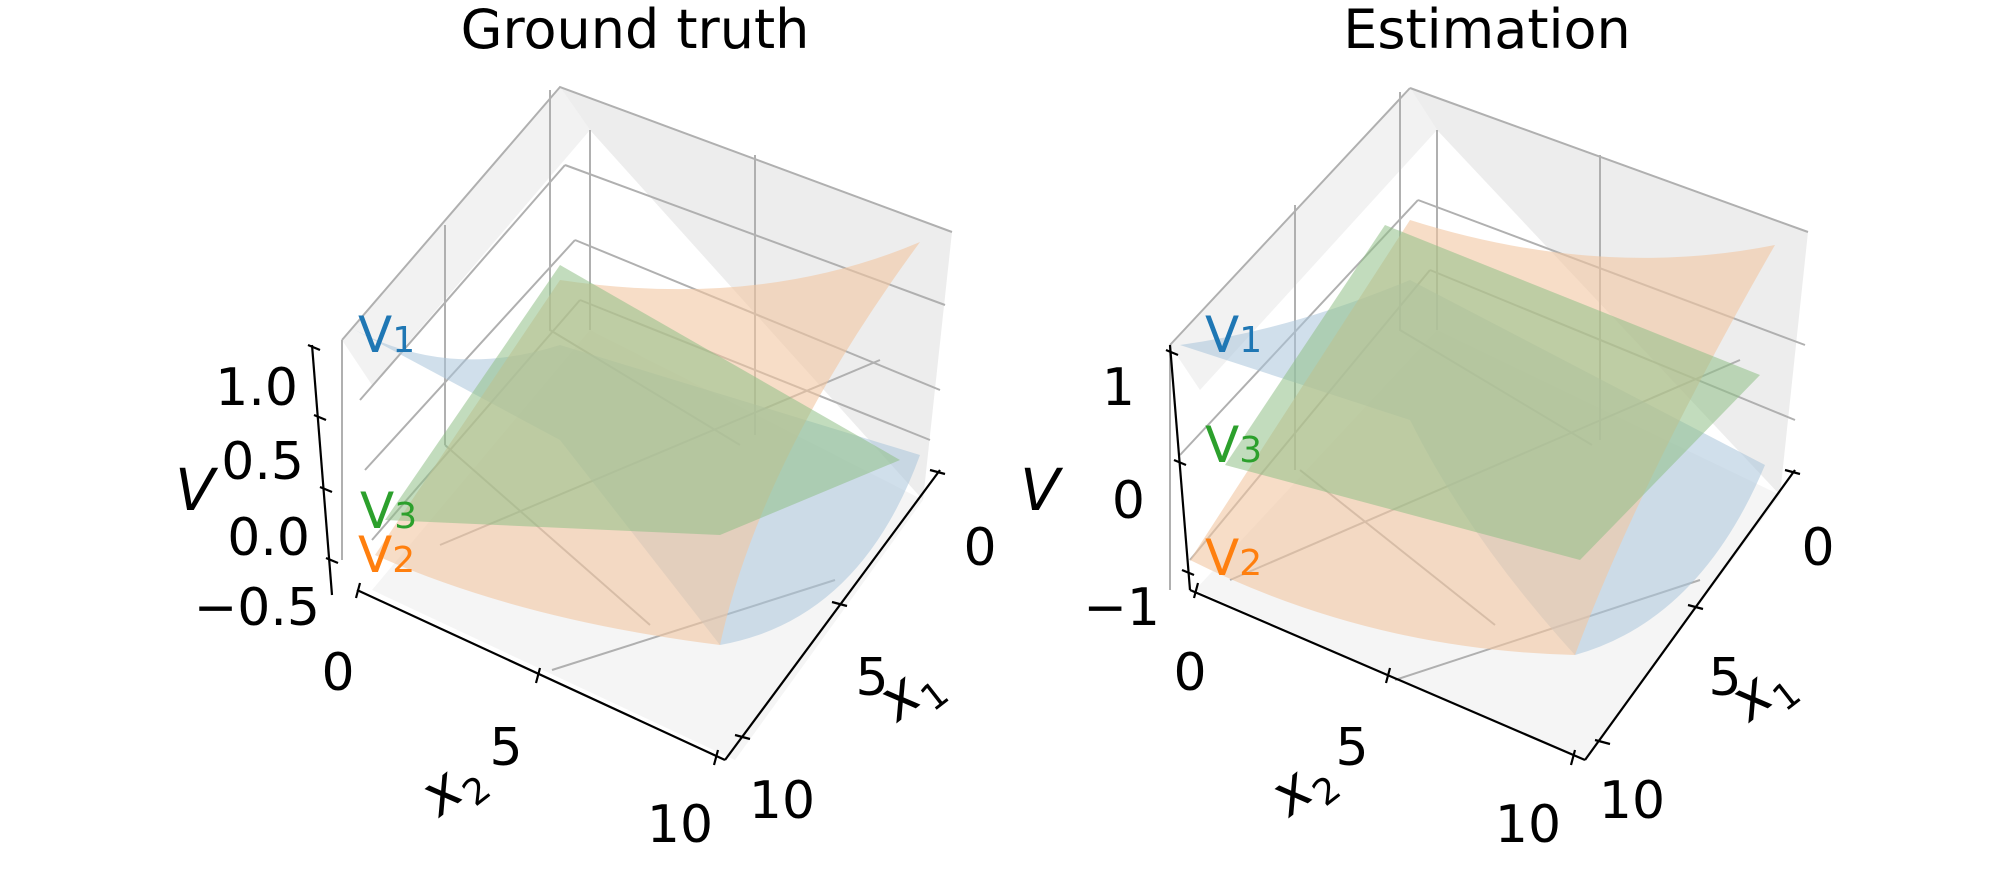 This screenshot has height=873, width=1998. What do you see at coordinates (257, 608) in the screenshot?
I see `z-tick-label: −0.5` at bounding box center [257, 608].